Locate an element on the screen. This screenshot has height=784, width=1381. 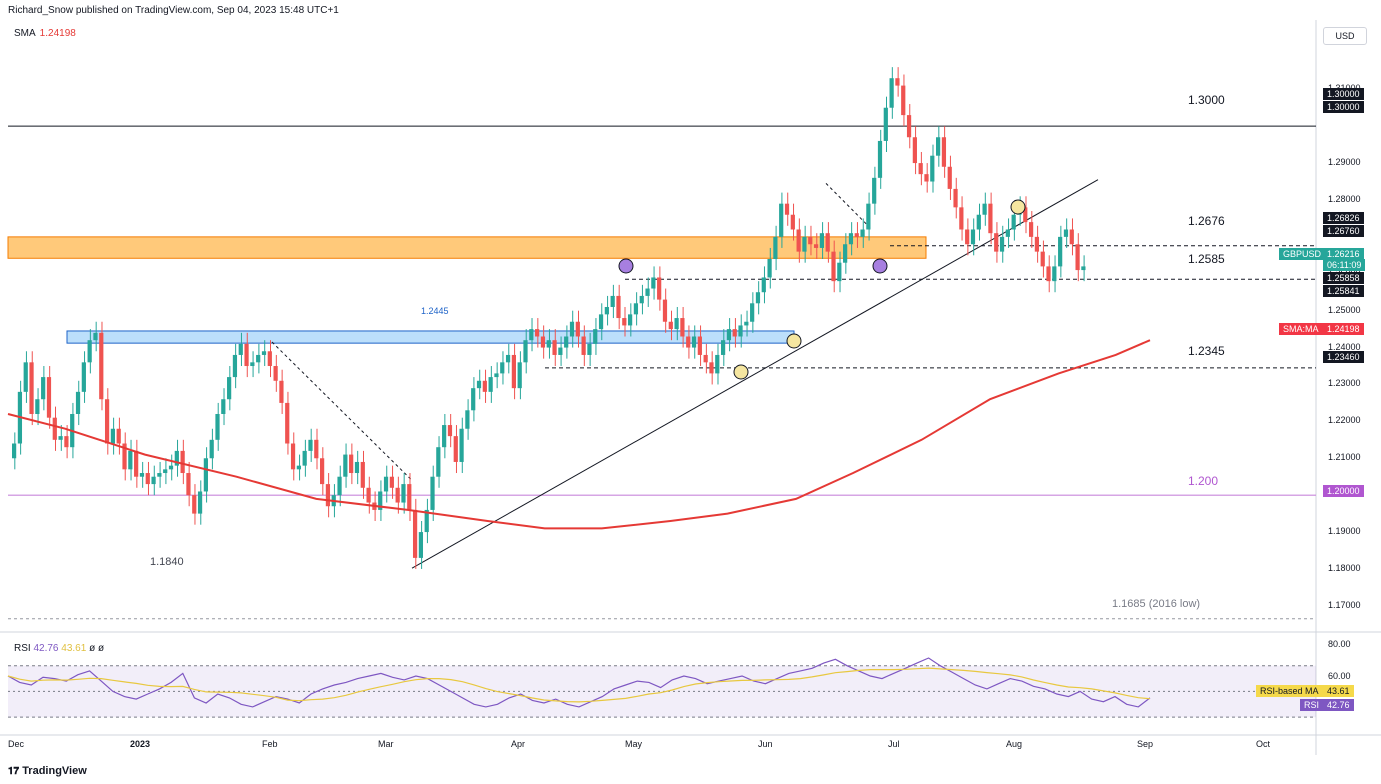
x-label-4: Apr is located at coordinates (518, 744).